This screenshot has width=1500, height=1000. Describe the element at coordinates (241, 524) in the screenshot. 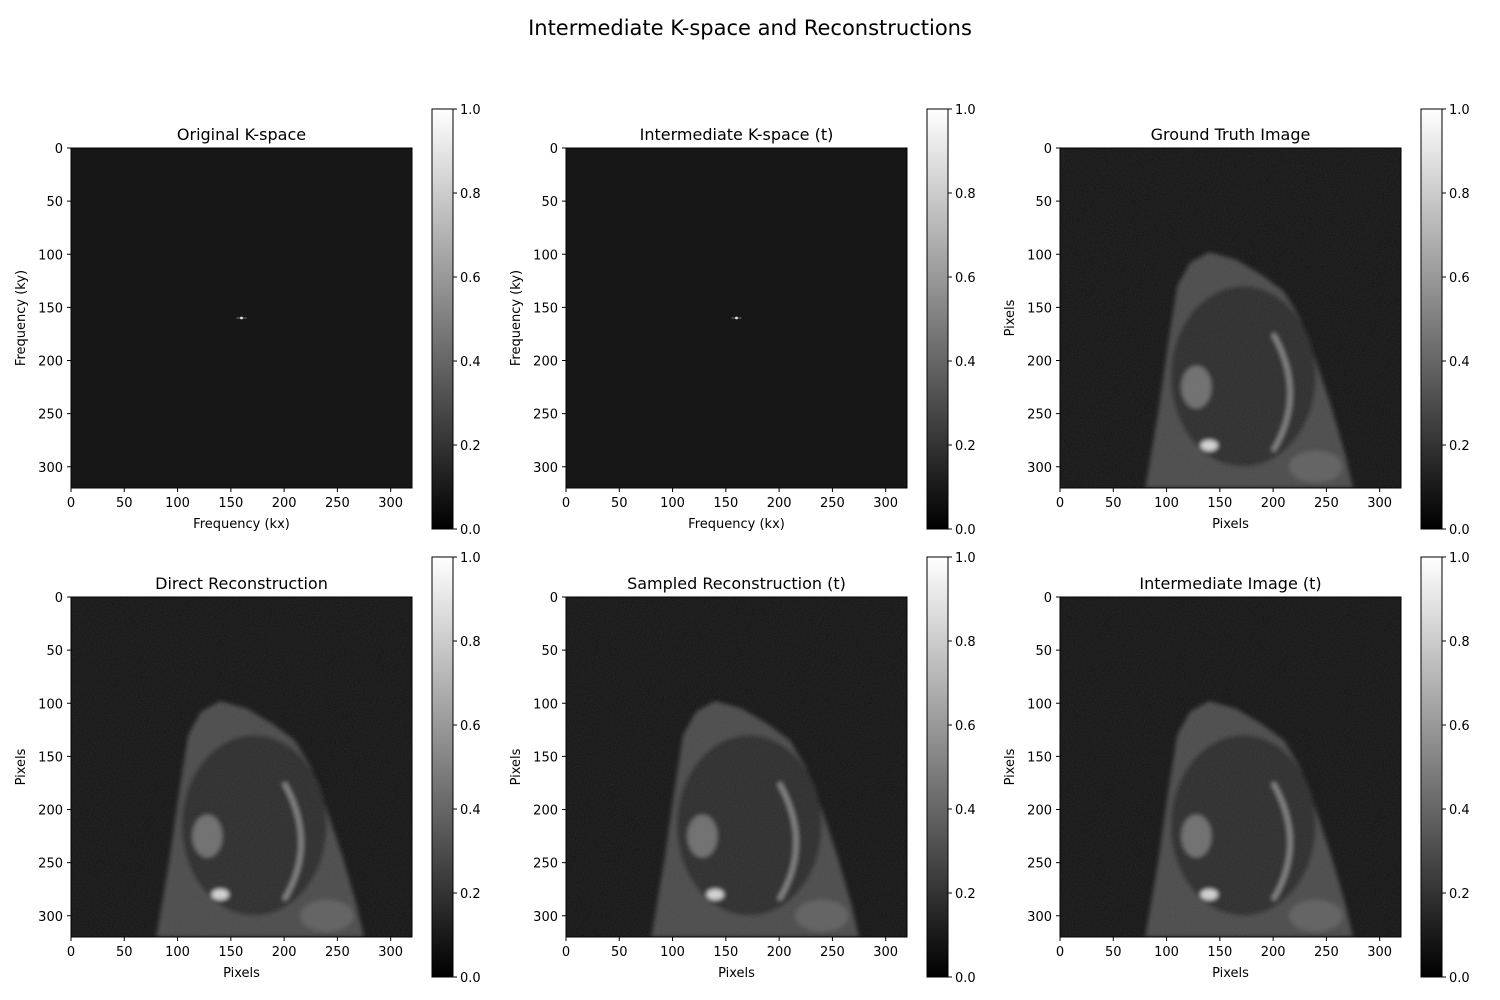

I see `x-axis-label: Frequency (kx)` at that location.